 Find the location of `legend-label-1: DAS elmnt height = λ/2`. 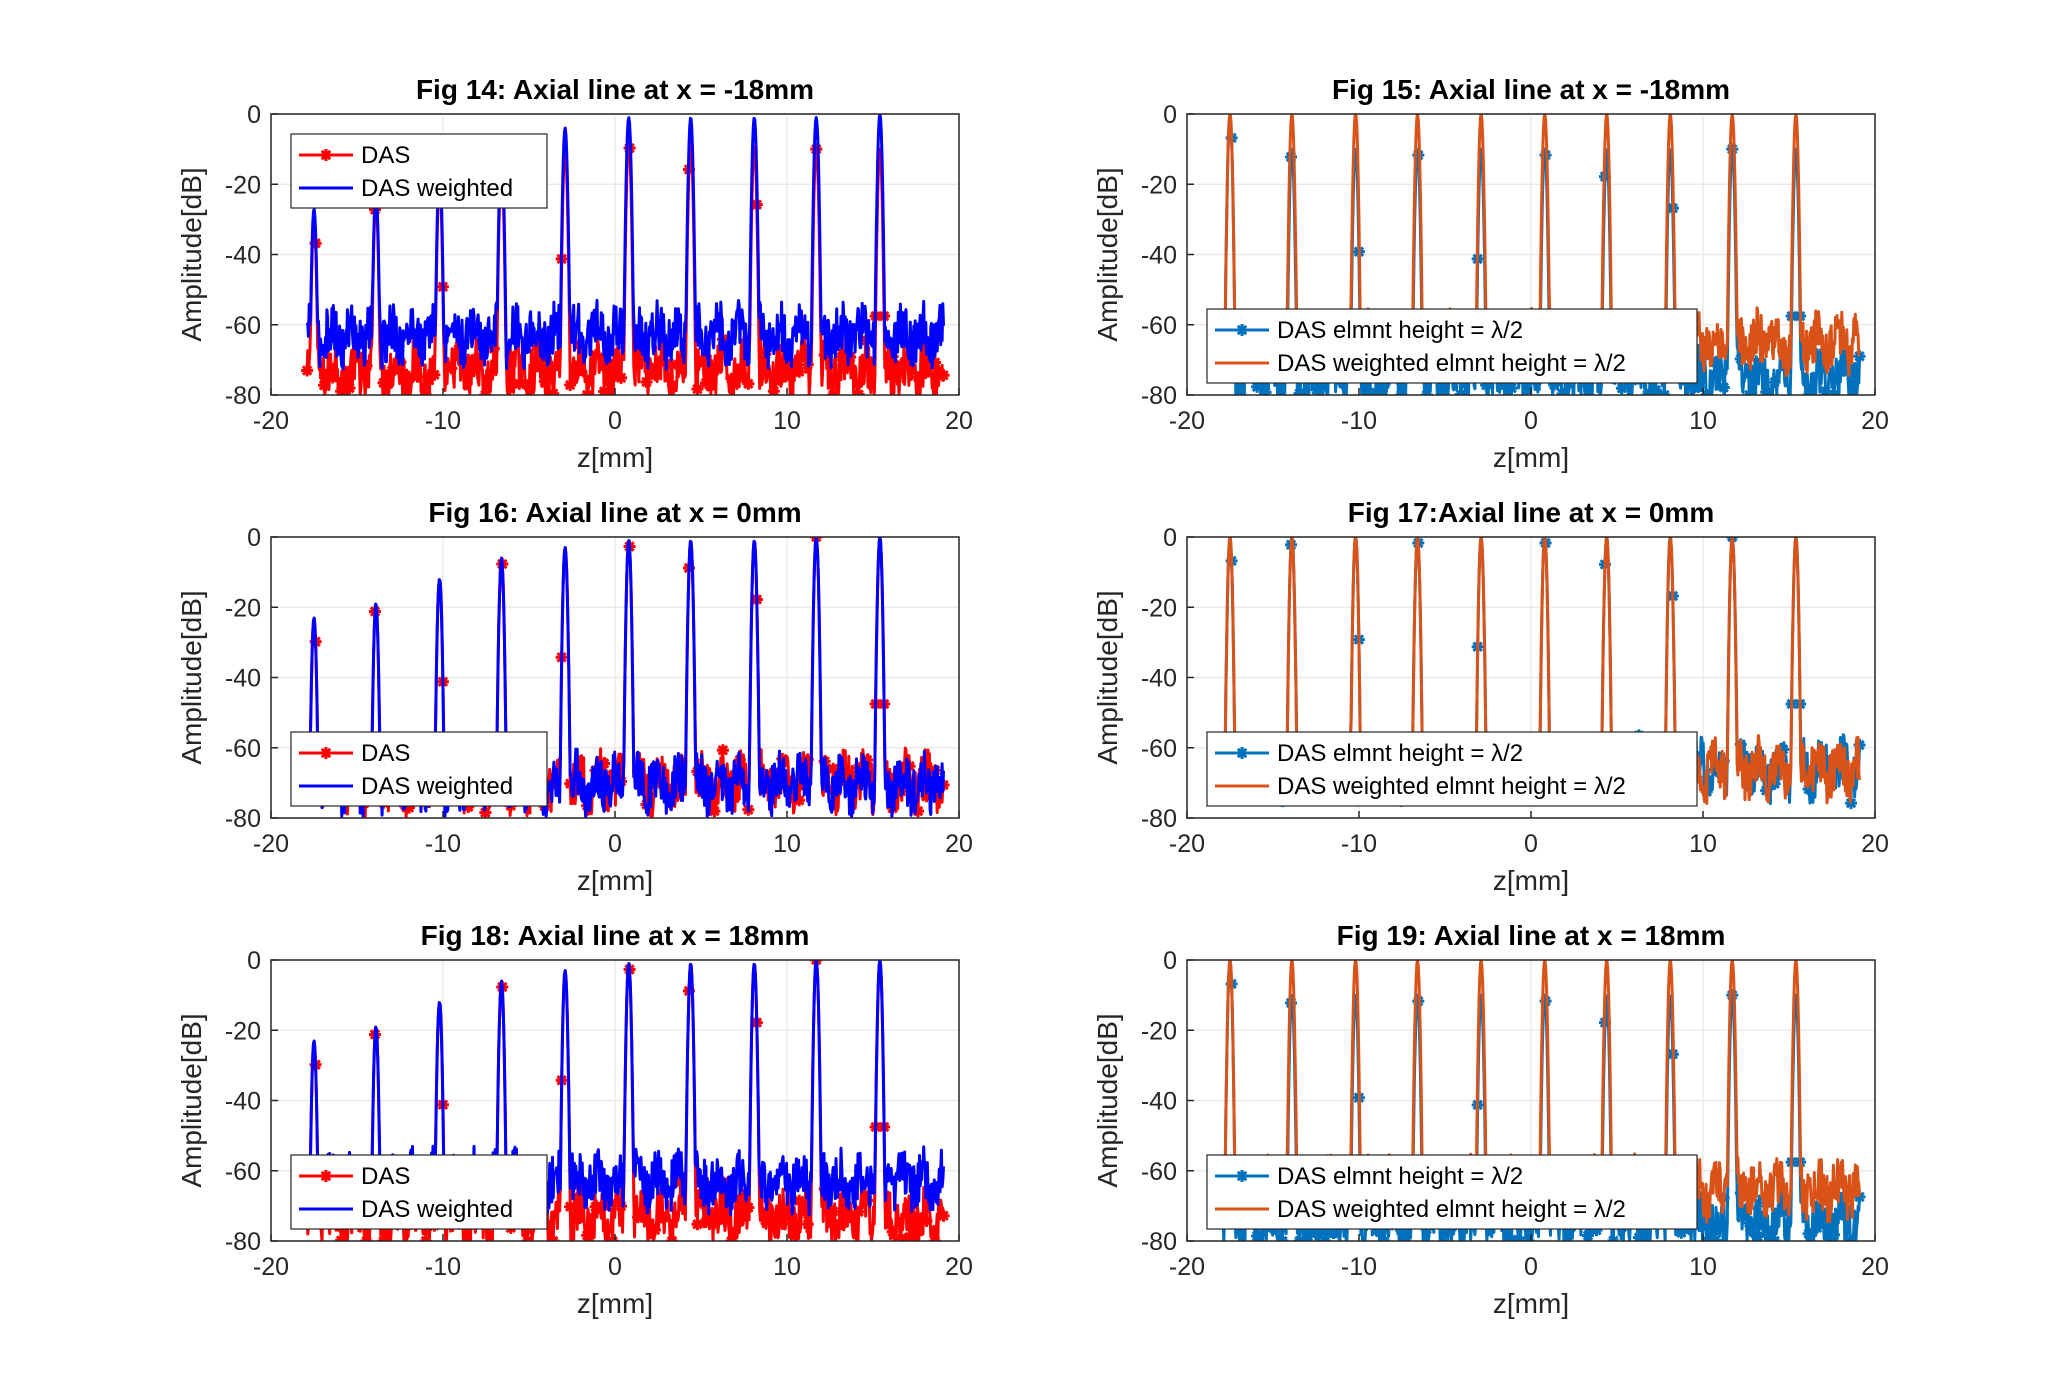

legend-label-1: DAS elmnt height = λ/2 is located at coordinates (1400, 1176).